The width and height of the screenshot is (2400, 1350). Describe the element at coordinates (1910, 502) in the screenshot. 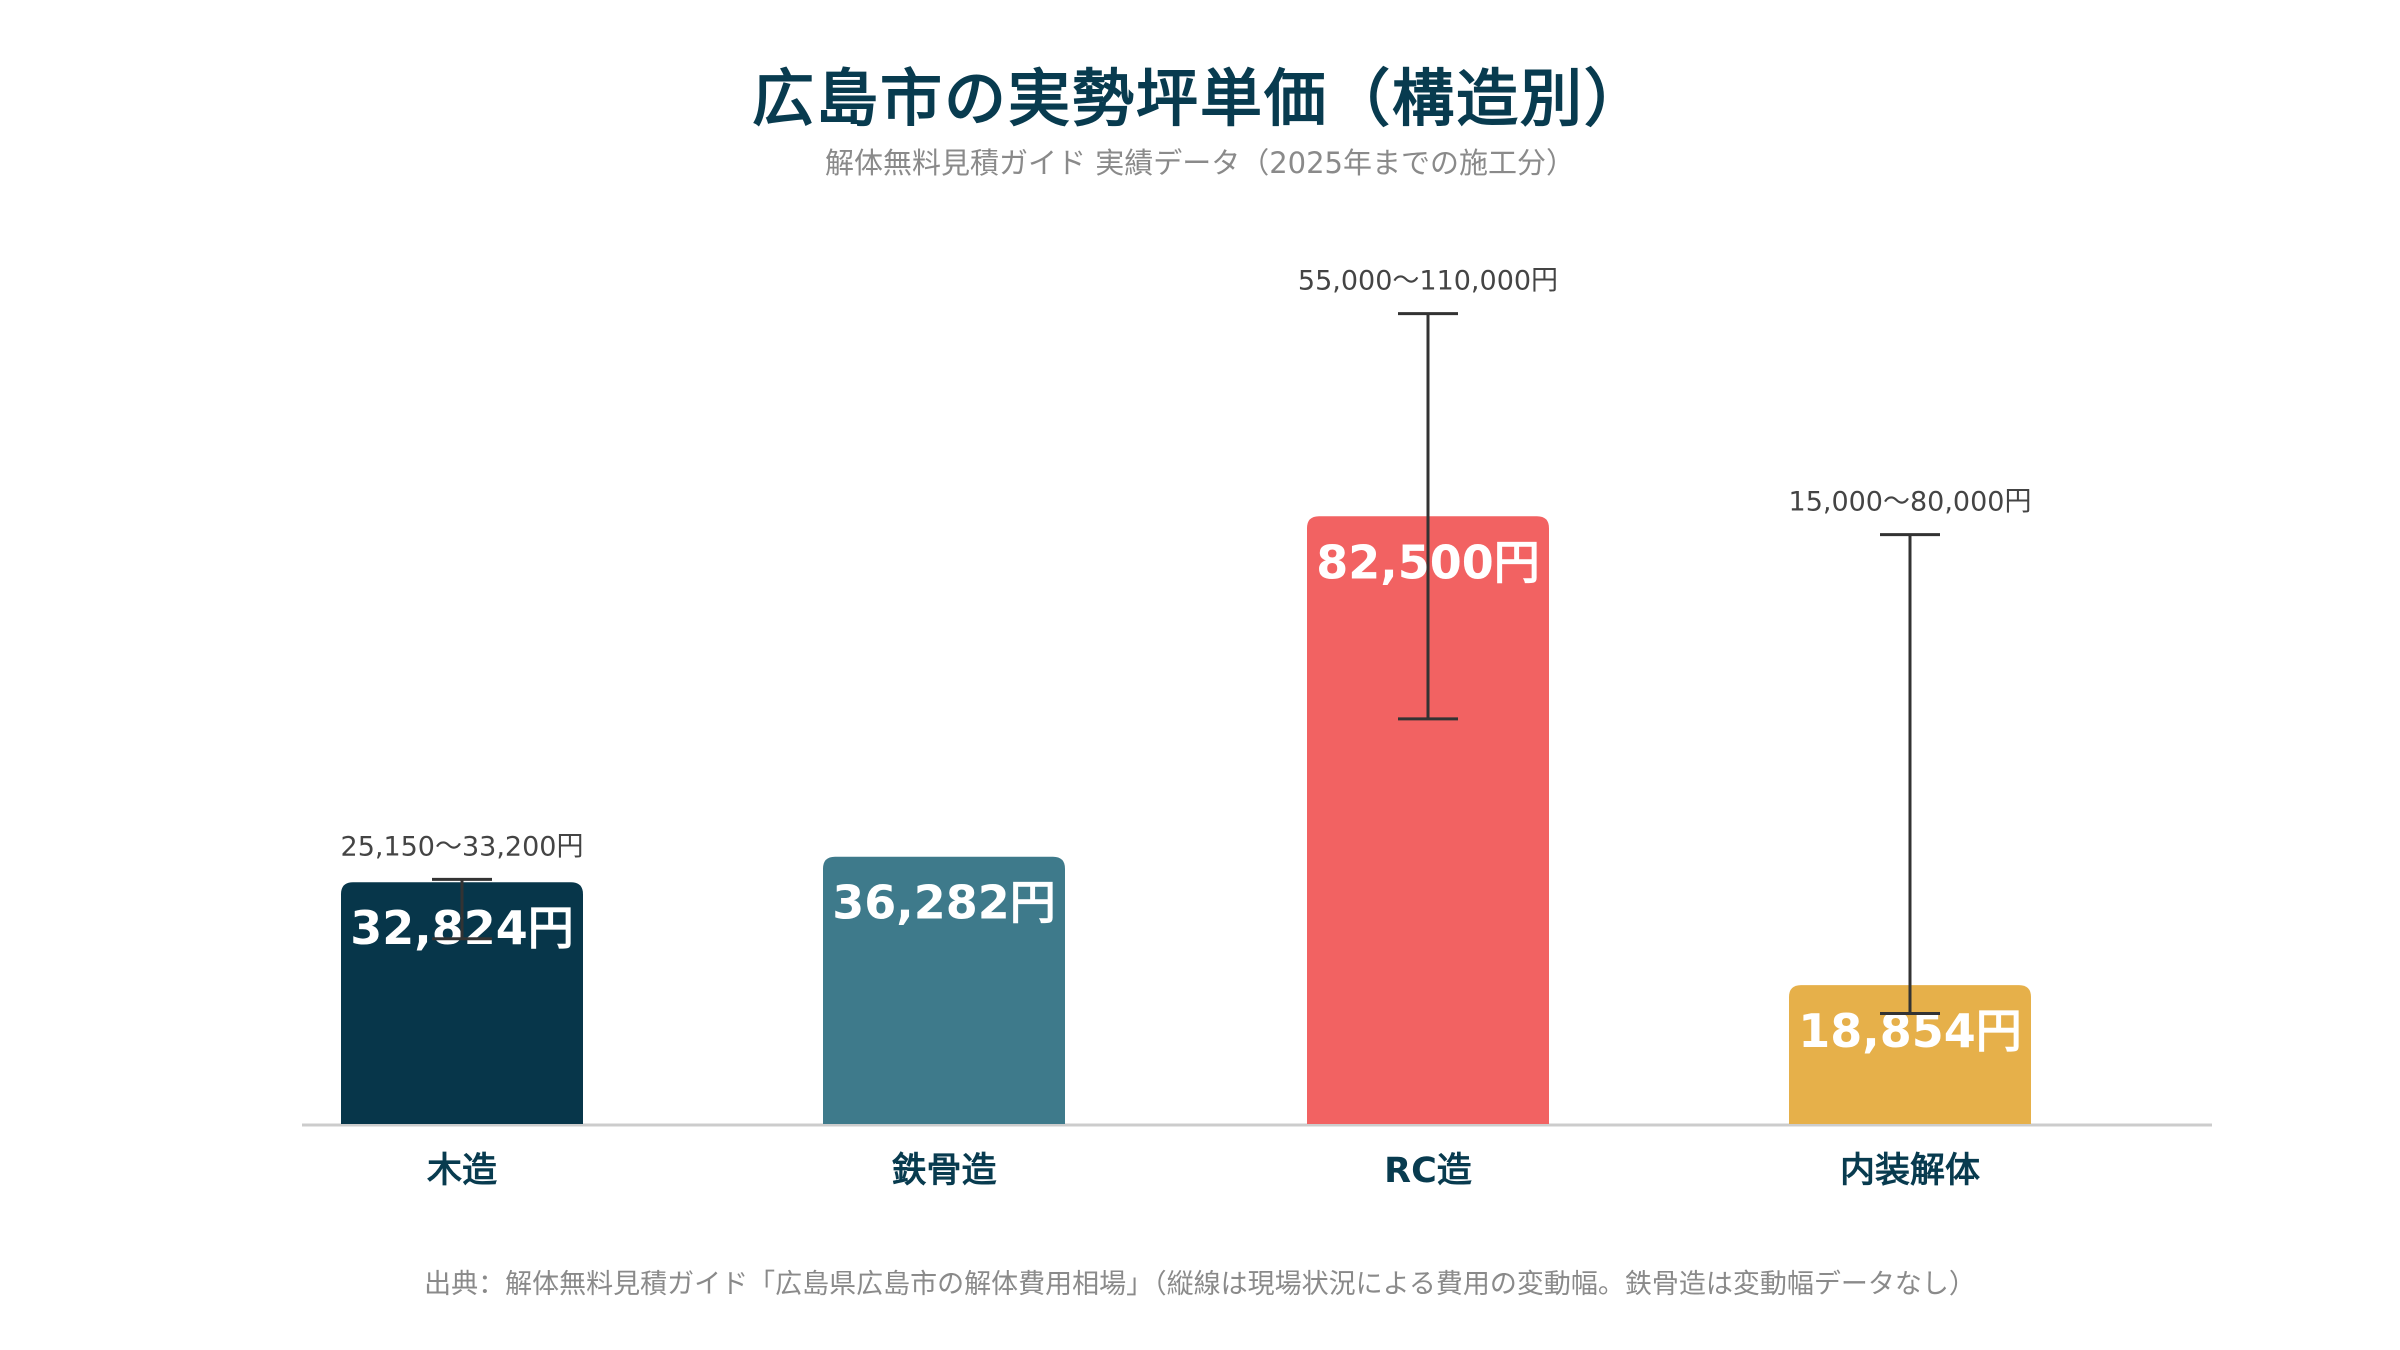

I see `bar-4-range-label: 15,000〜80,000円` at that location.